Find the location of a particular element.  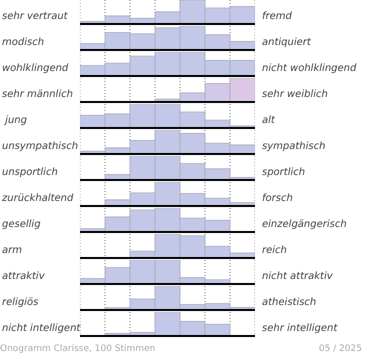

text: Onogramm Clarisse, 100 Stimmen is located at coordinates (78, 349).